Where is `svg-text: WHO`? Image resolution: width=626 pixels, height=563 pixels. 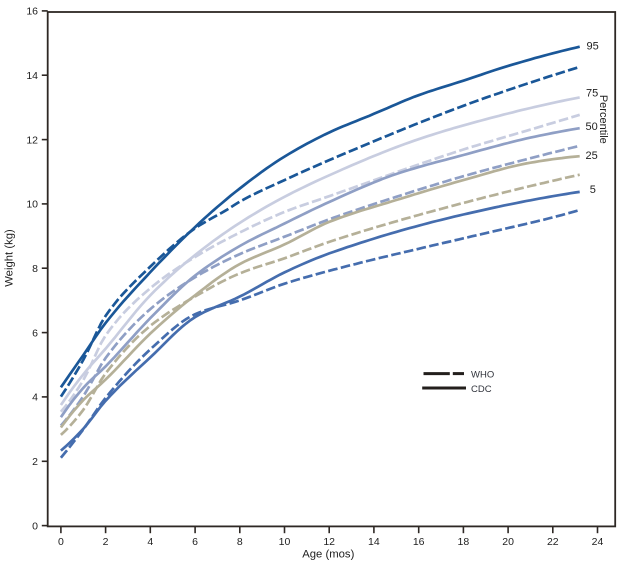 svg-text: WHO is located at coordinates (482, 375).